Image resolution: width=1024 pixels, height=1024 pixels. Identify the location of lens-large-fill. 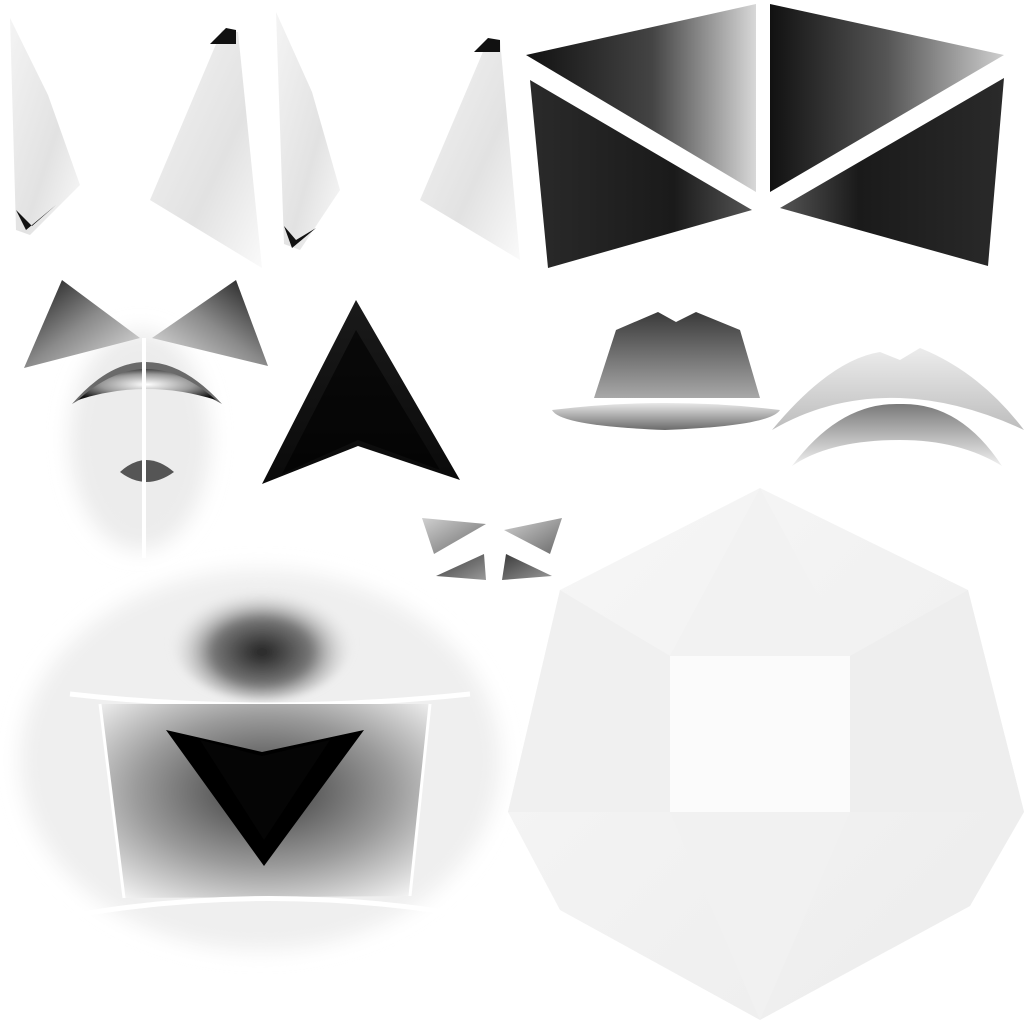
(147, 384).